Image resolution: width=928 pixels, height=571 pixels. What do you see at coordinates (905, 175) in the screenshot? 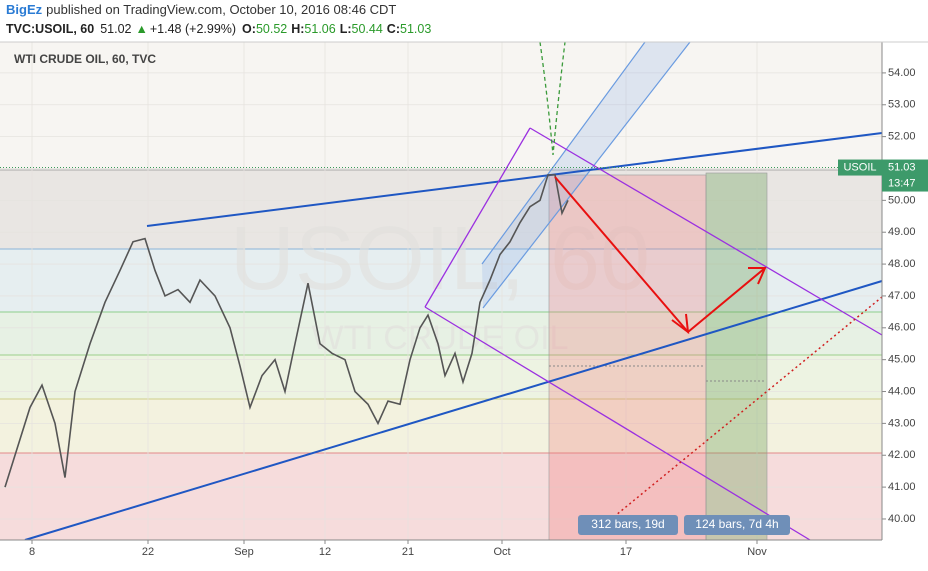
I see `price-tag` at bounding box center [905, 175].